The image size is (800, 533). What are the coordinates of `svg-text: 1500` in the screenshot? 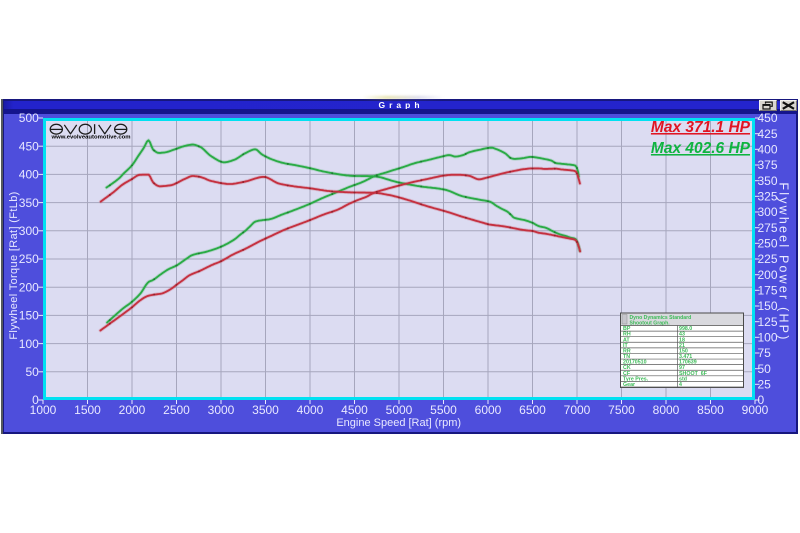 It's located at (87, 410).